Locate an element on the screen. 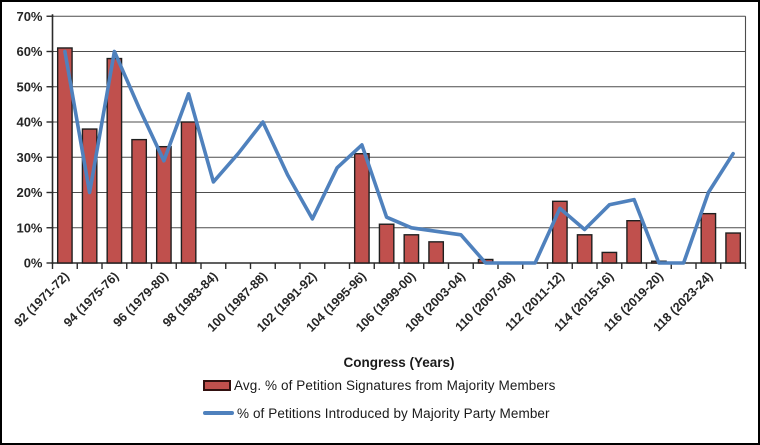 This screenshot has width=760, height=445. y-tick-label: 10% is located at coordinates (29, 227).